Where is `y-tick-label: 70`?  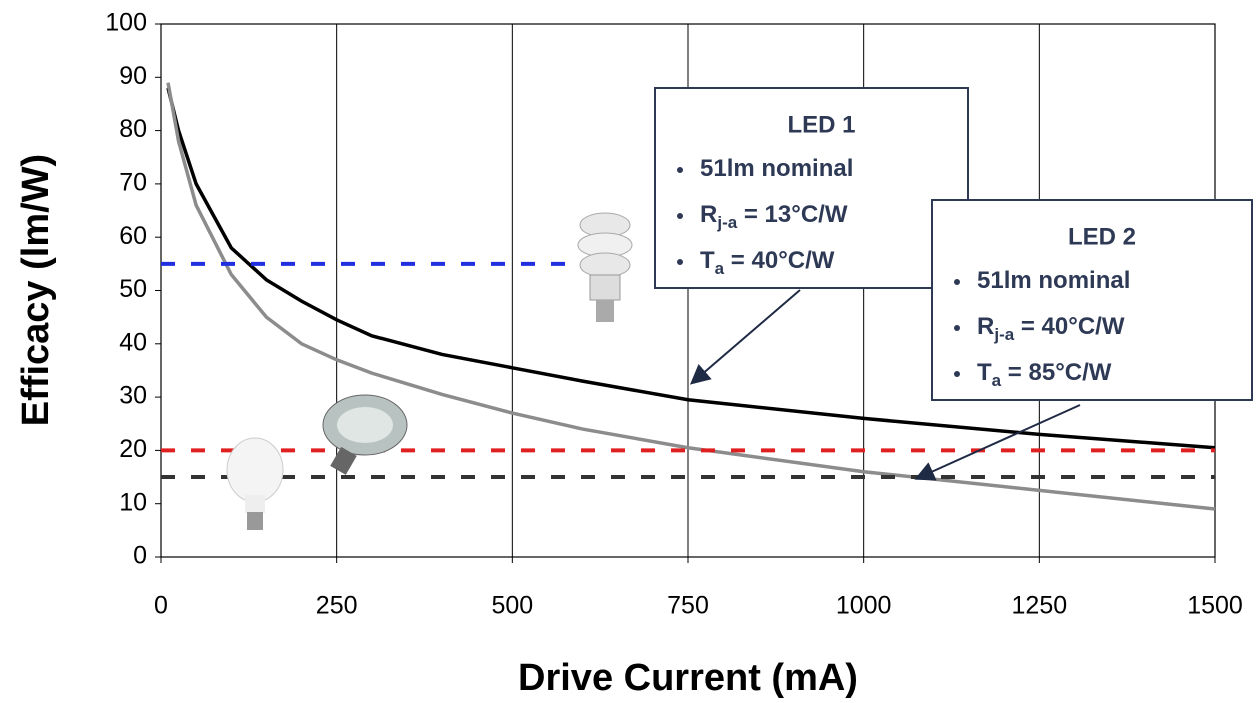
y-tick-label: 70 is located at coordinates (133, 183).